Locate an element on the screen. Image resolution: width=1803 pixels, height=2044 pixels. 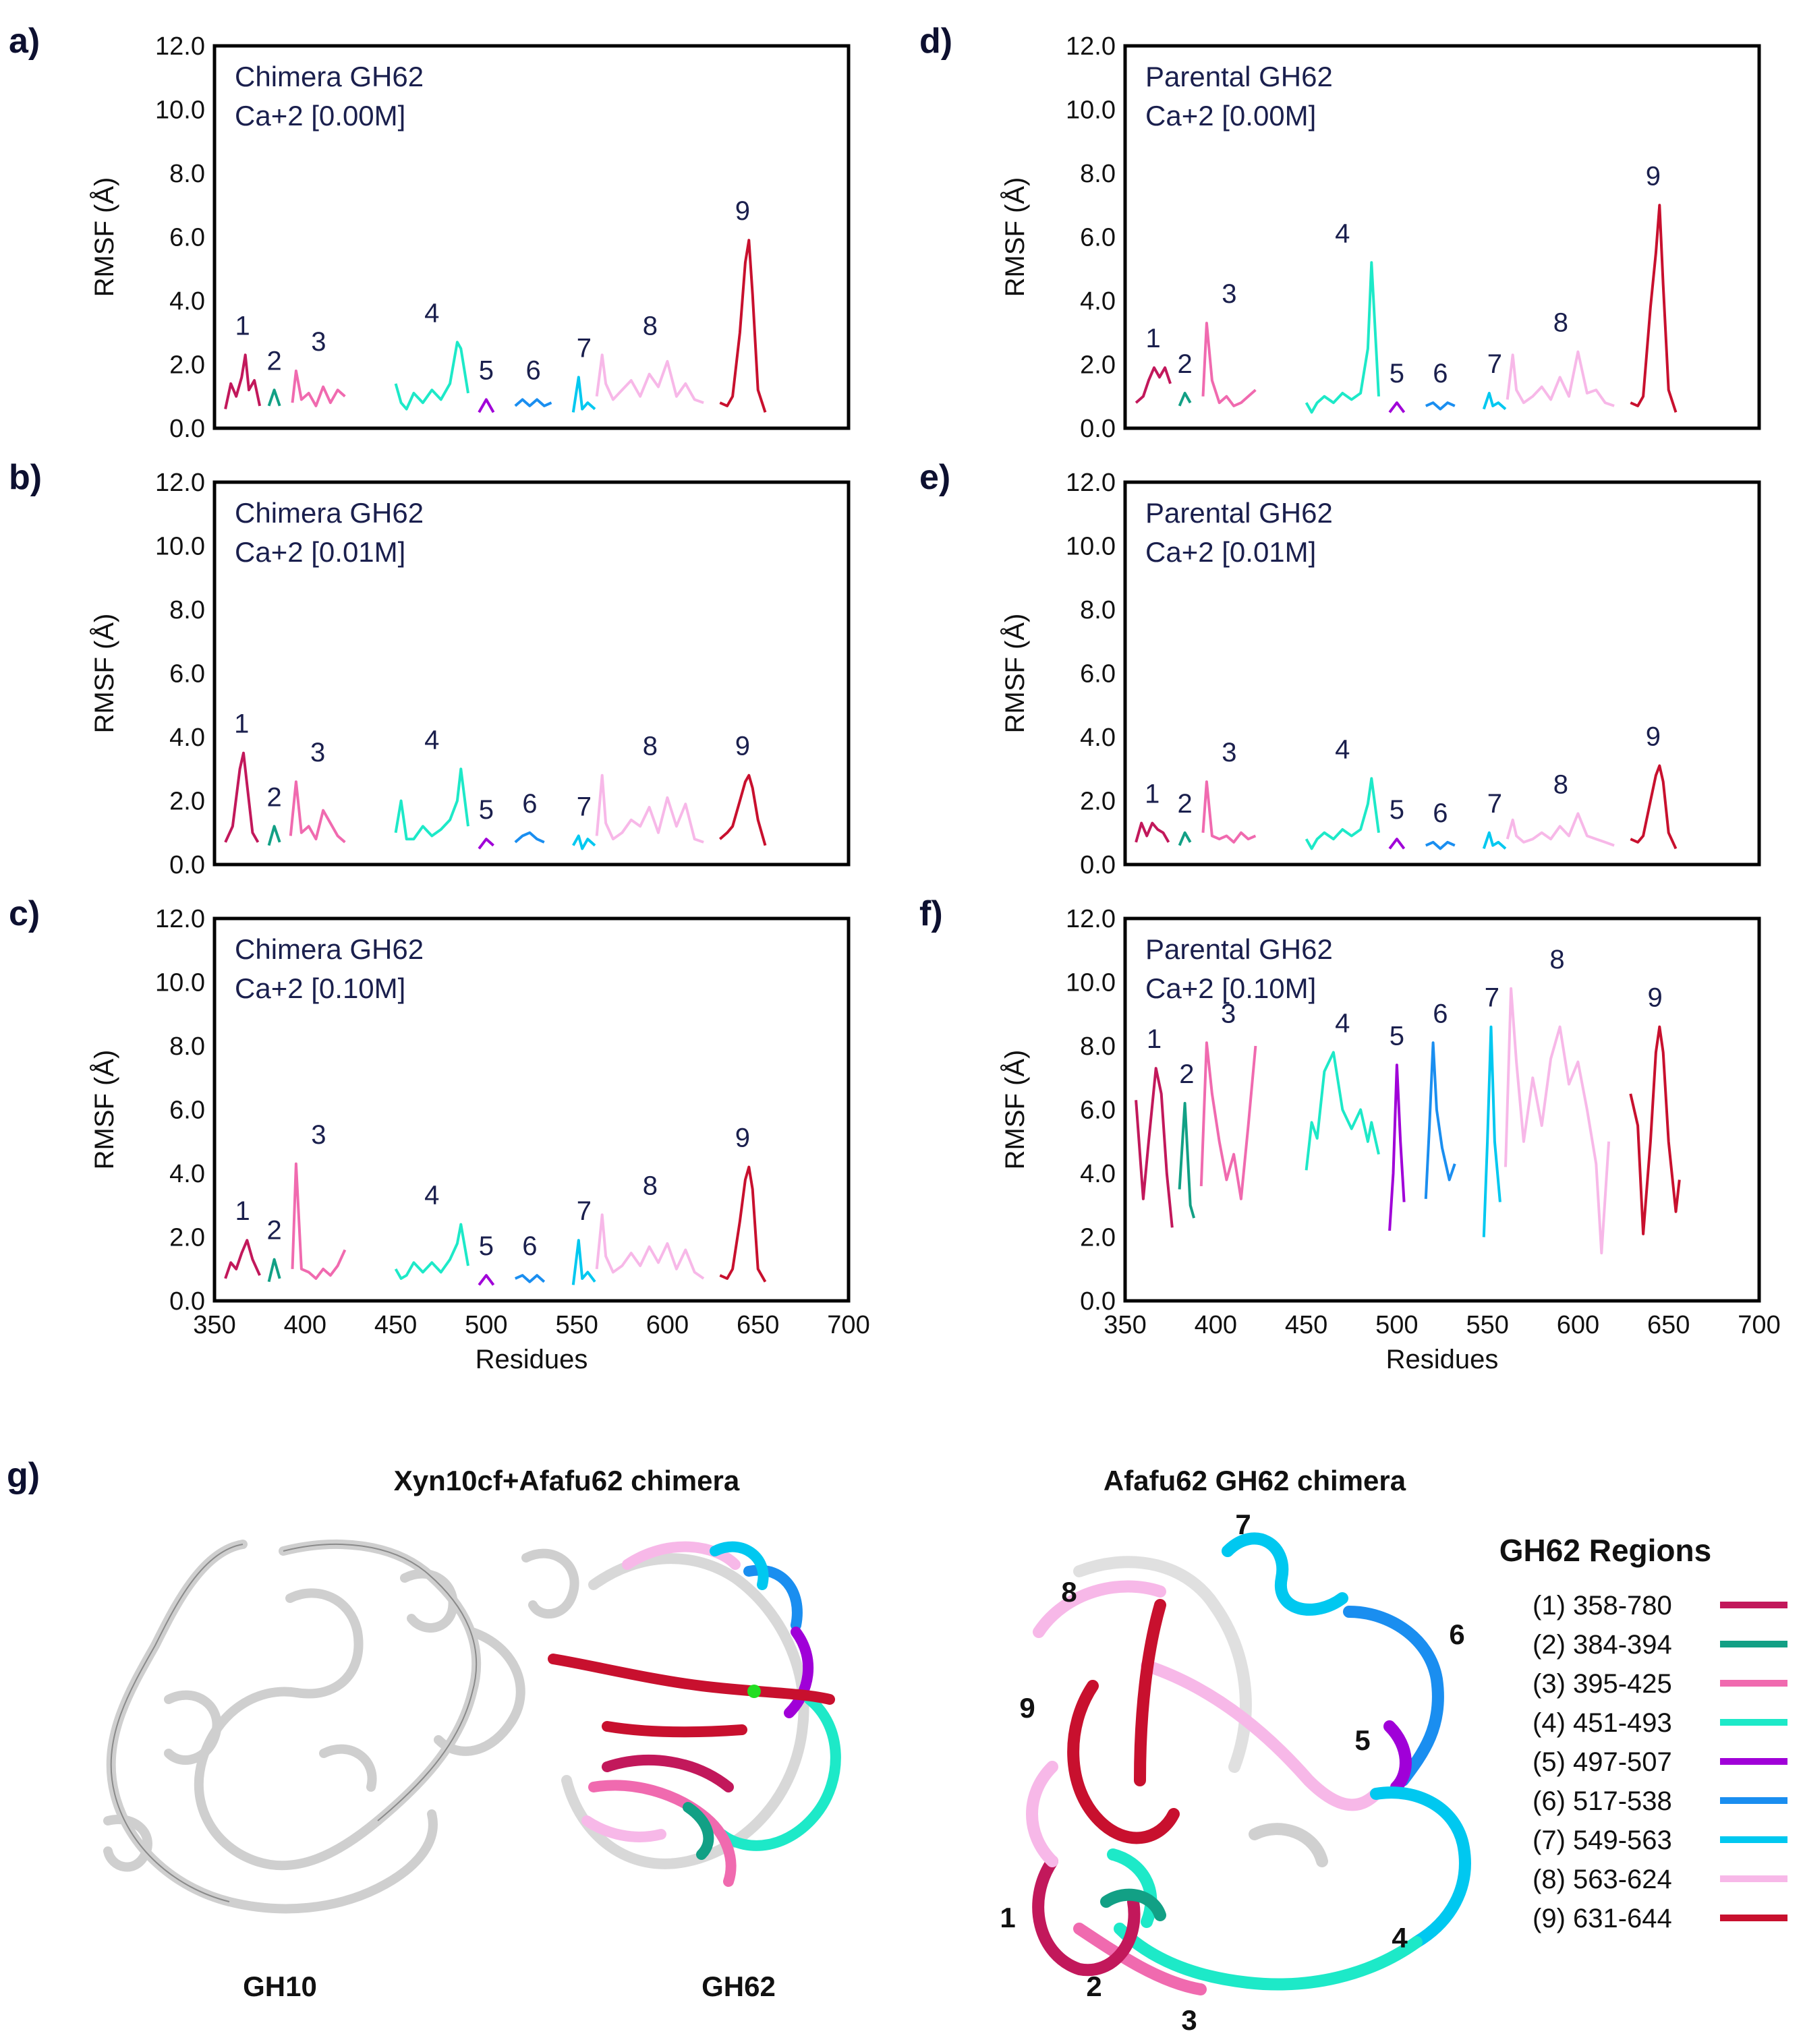
panel-label-a: a) is located at coordinates (24, 42).